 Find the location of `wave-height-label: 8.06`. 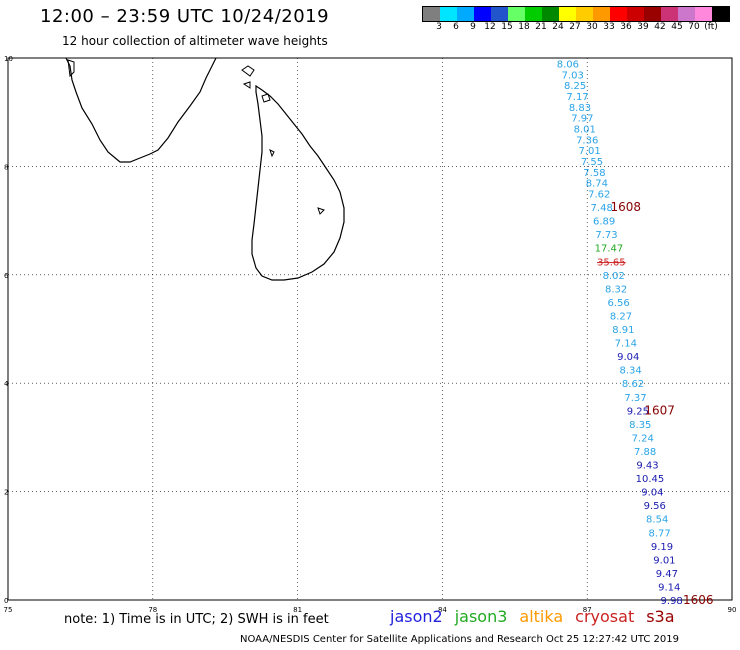

wave-height-label: 8.06 is located at coordinates (568, 64).